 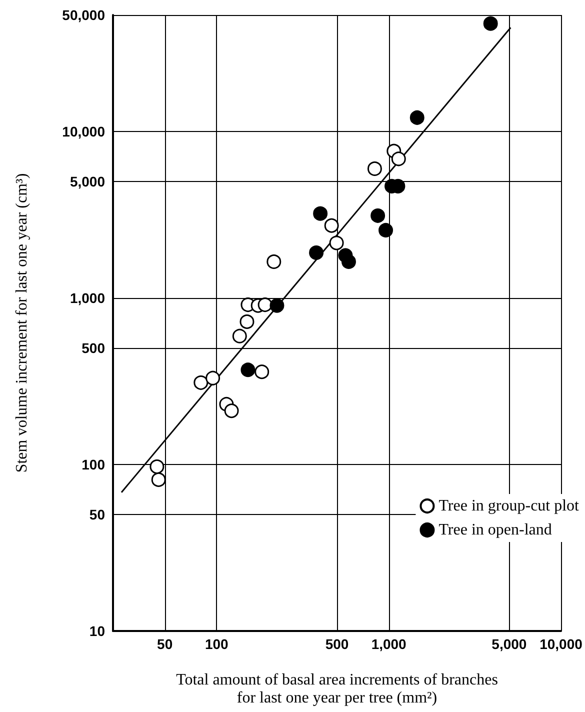 What do you see at coordinates (88, 298) in the screenshot?
I see `y-tick-label: 1,000` at bounding box center [88, 298].